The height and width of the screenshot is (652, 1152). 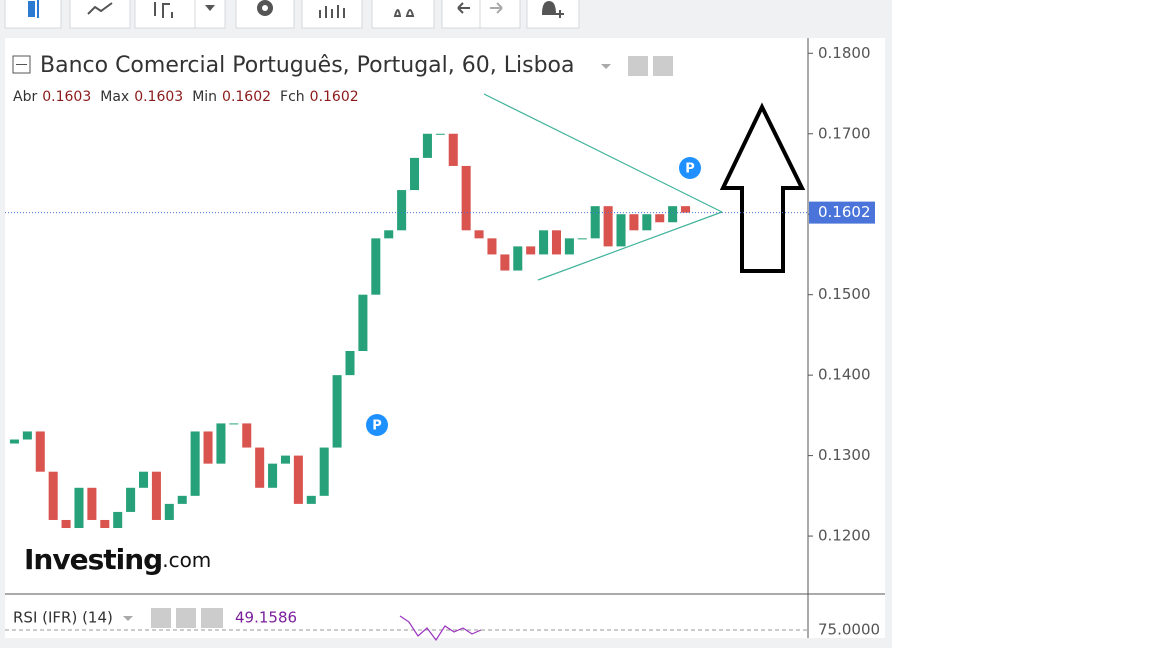 I want to click on dropdown-button, so click(x=210, y=14).